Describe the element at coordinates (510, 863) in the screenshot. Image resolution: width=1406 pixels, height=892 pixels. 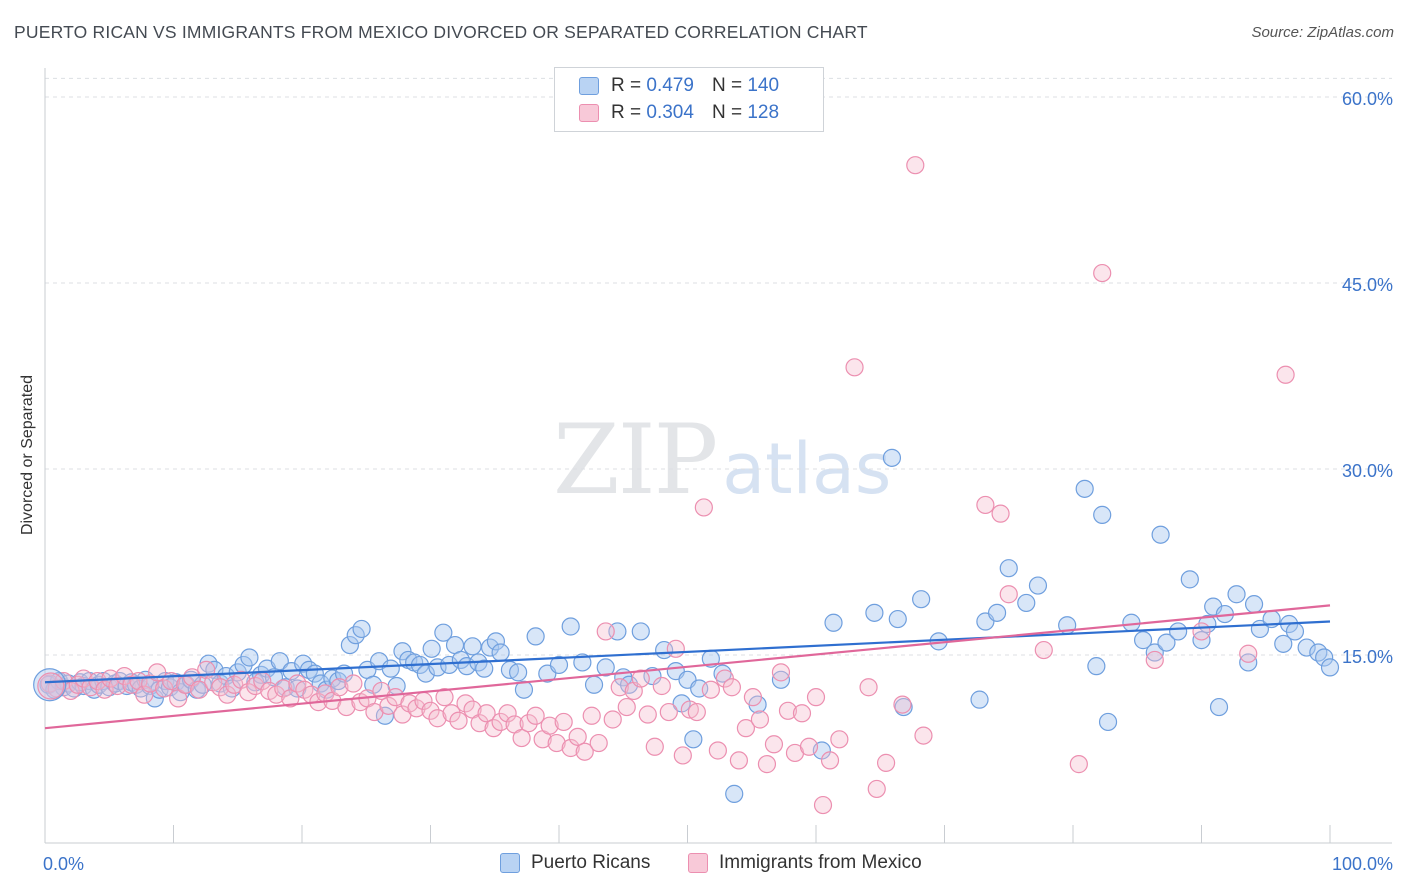
I see `series-swatch-blue` at that location.